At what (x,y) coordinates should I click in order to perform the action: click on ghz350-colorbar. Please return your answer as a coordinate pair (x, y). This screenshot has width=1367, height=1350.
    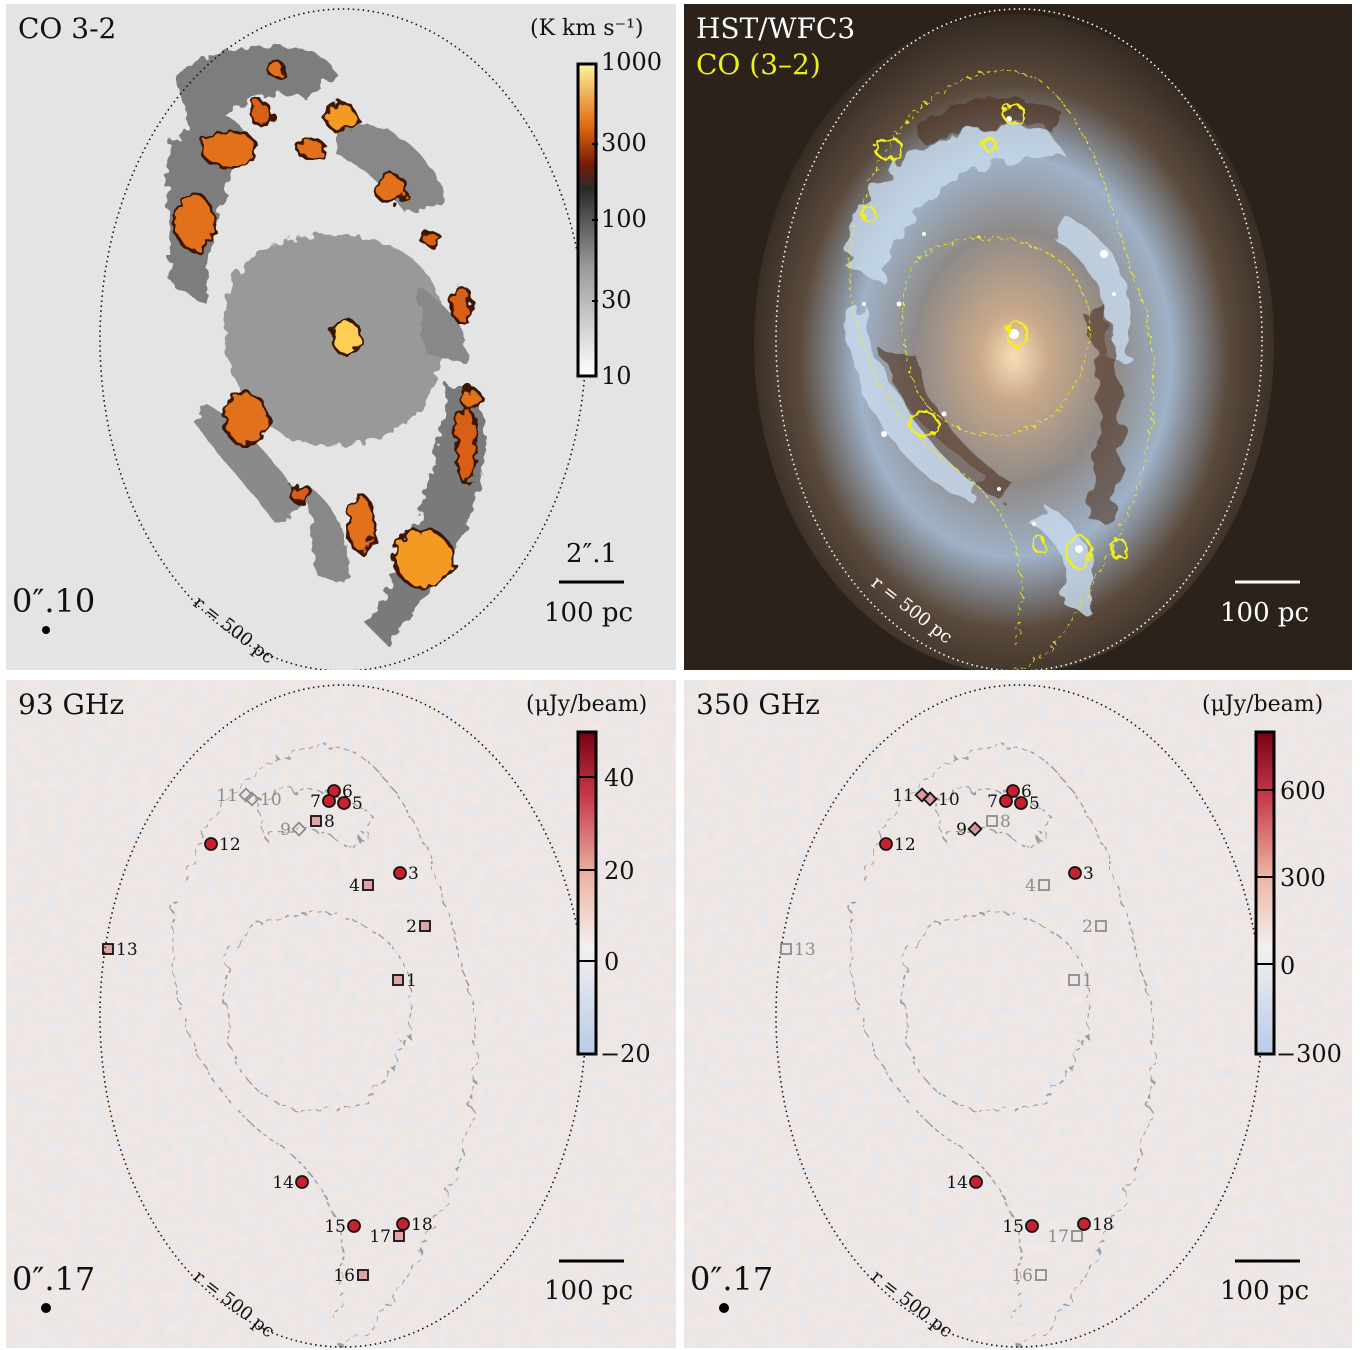
    Looking at the image, I should click on (1265, 893).